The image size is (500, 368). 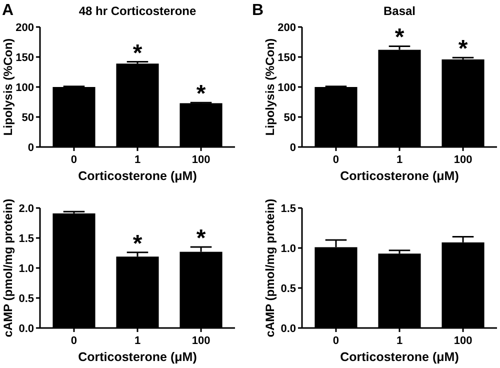 I want to click on text: A, so click(x=8, y=10).